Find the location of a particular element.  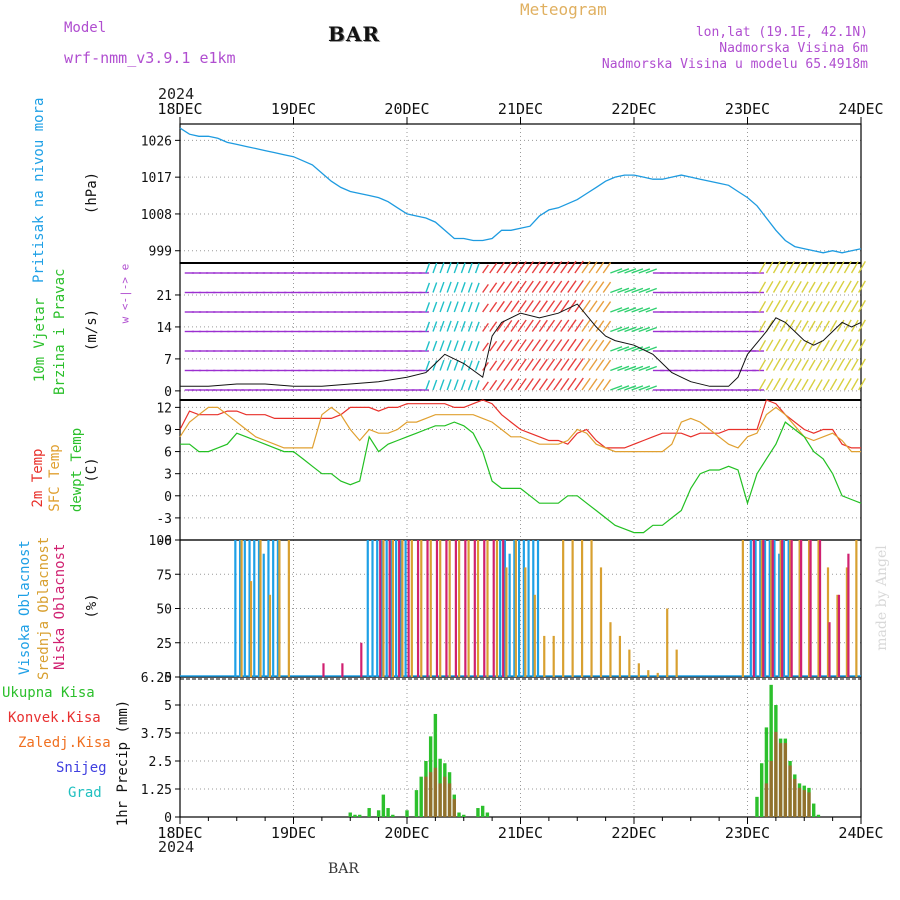

legend-snow: Snijeg is located at coordinates (81, 768).